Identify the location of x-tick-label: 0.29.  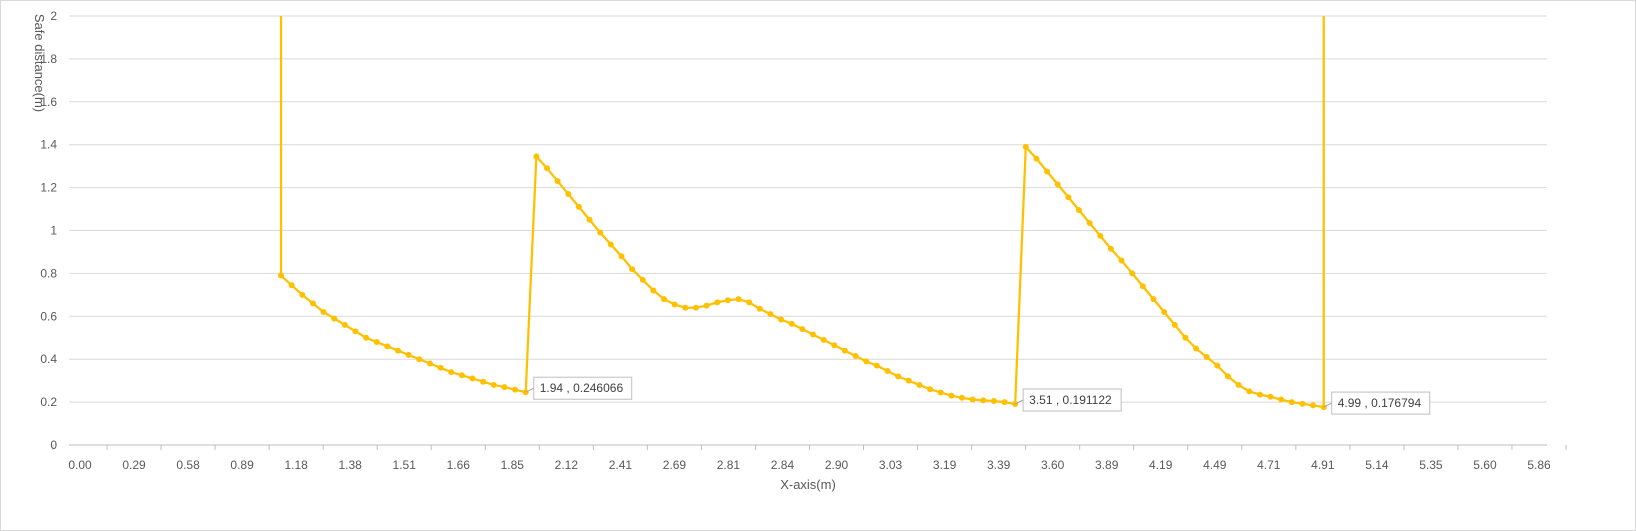
(134, 465).